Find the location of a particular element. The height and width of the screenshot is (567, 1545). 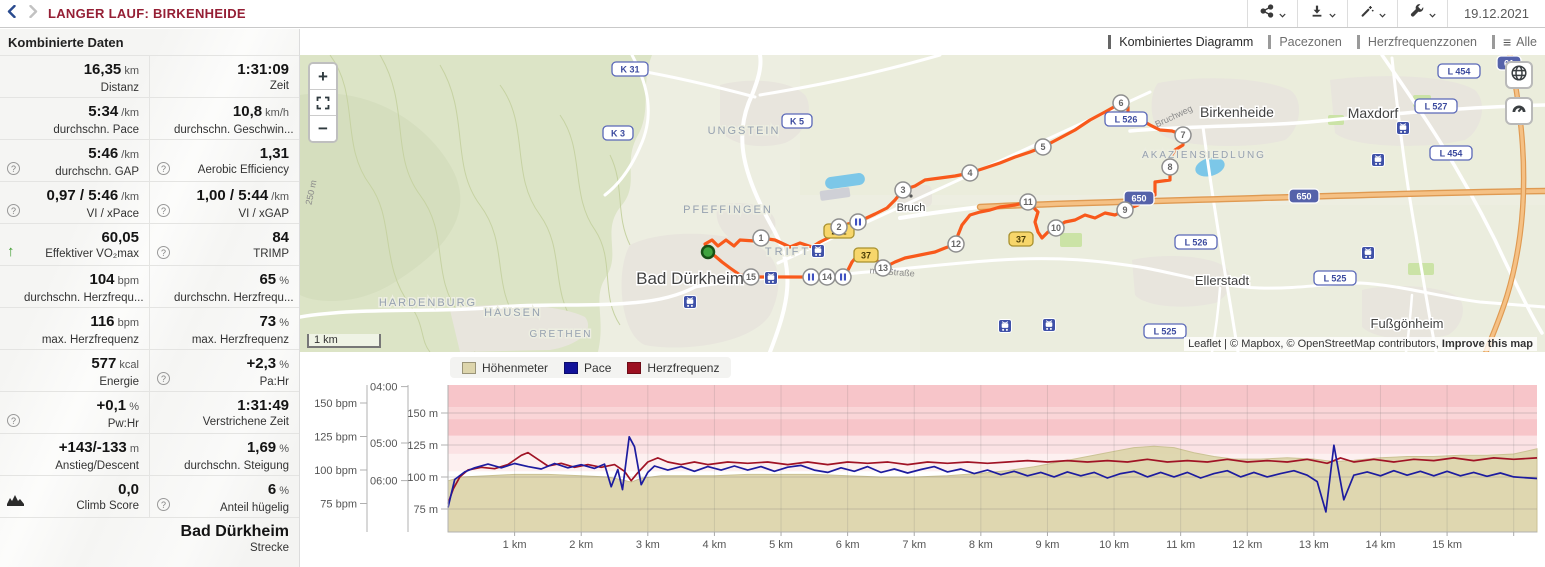

stat-pa-hr: ? +2,3 % Pa:Hr is located at coordinates (224, 370).